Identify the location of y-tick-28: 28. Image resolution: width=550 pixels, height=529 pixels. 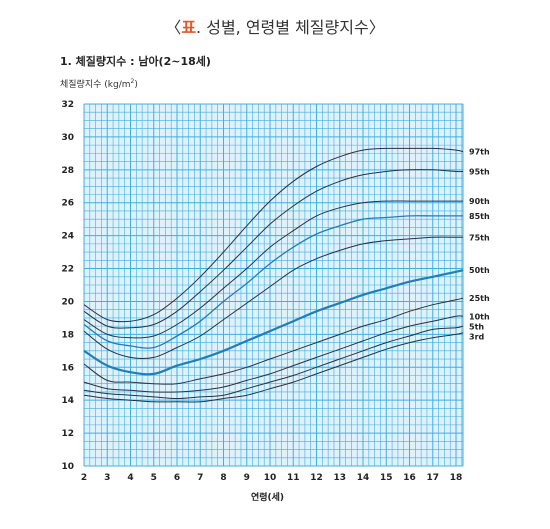
(67, 171).